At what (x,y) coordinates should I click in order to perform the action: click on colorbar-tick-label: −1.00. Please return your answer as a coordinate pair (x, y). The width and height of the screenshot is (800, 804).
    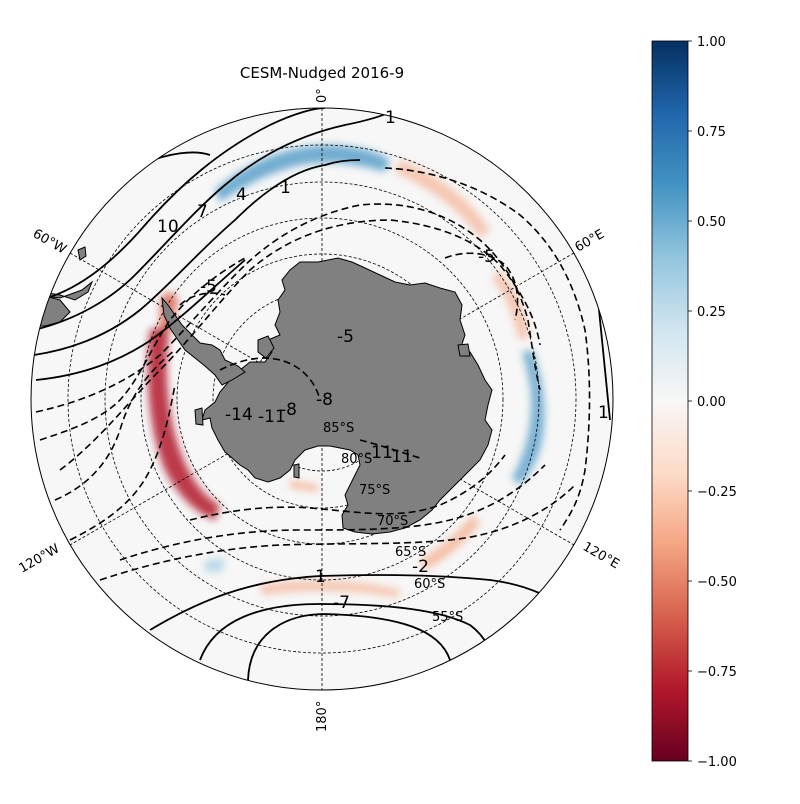
    Looking at the image, I should click on (717, 762).